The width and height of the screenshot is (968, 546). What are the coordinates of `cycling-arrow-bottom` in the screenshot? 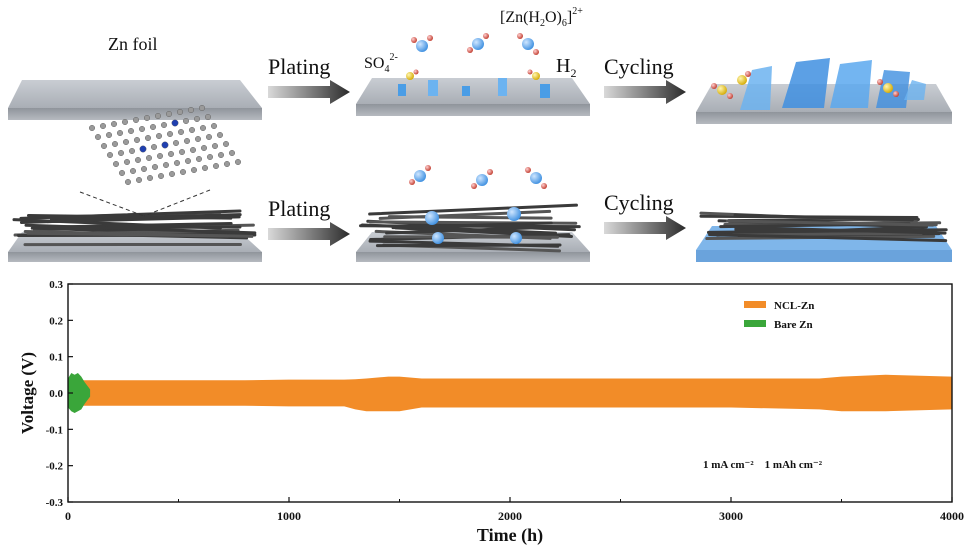 It's located at (645, 228).